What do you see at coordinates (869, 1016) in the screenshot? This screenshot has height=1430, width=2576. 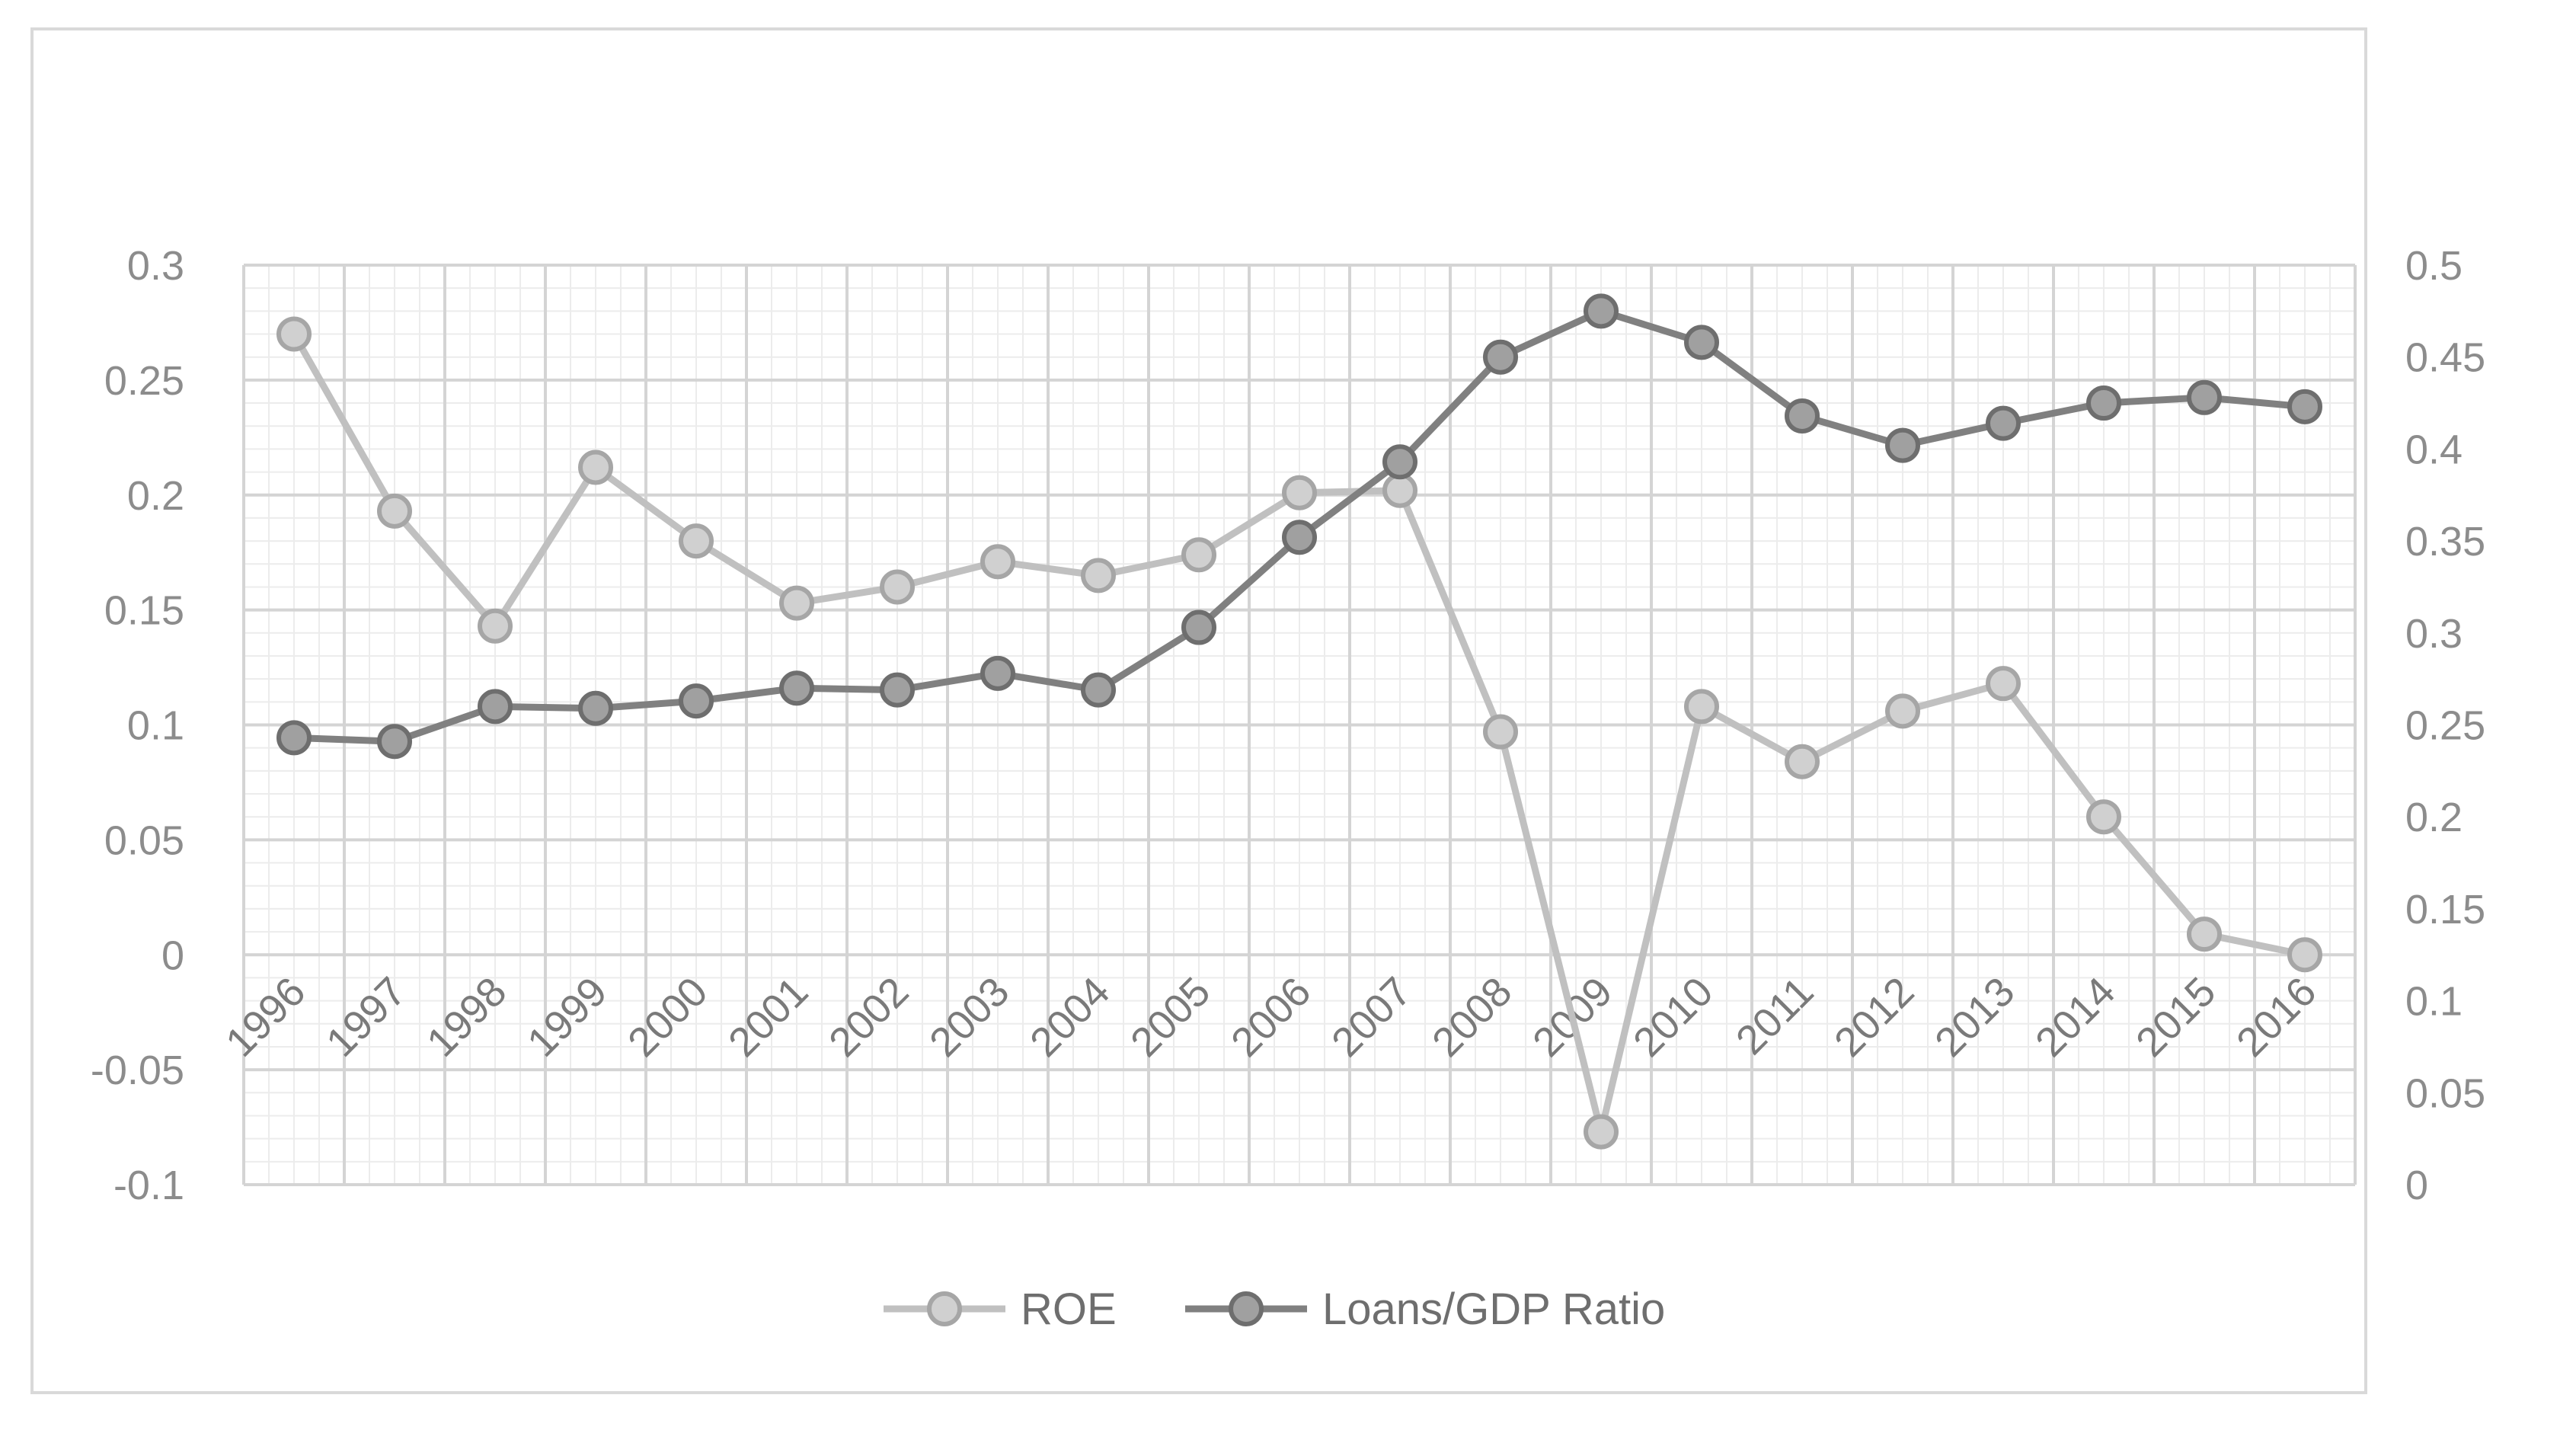 I see `x-tick-label: 2002` at bounding box center [869, 1016].